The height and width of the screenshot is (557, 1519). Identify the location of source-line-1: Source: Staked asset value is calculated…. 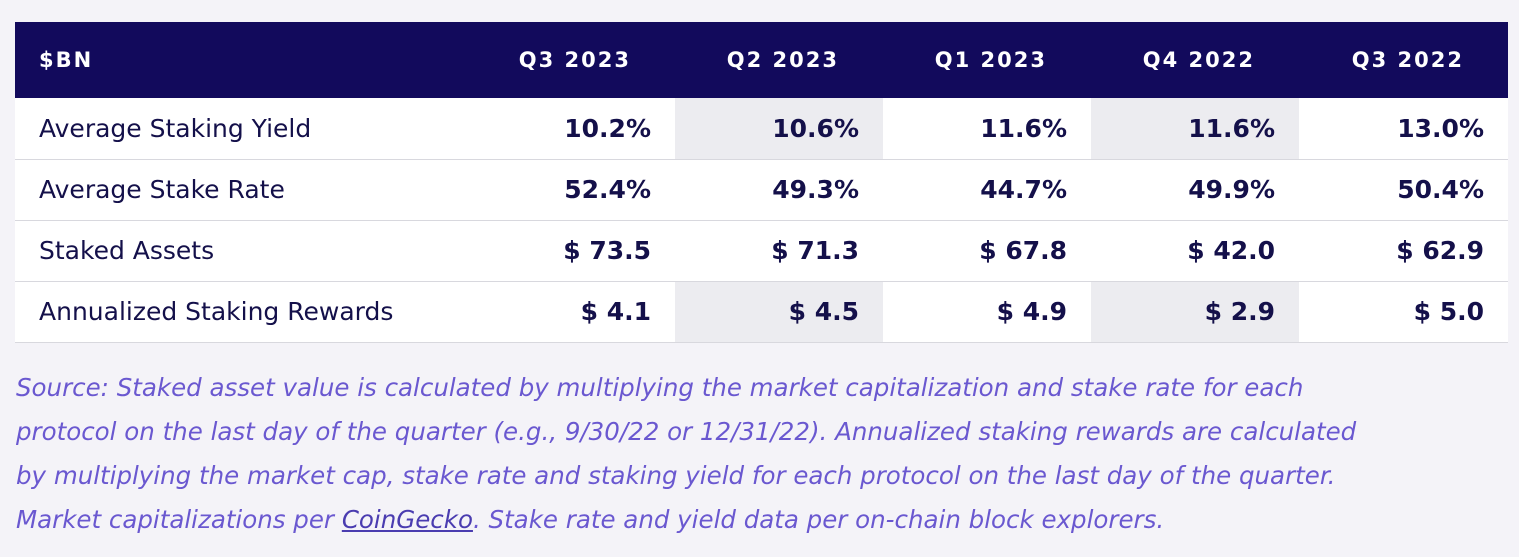
(660, 387).